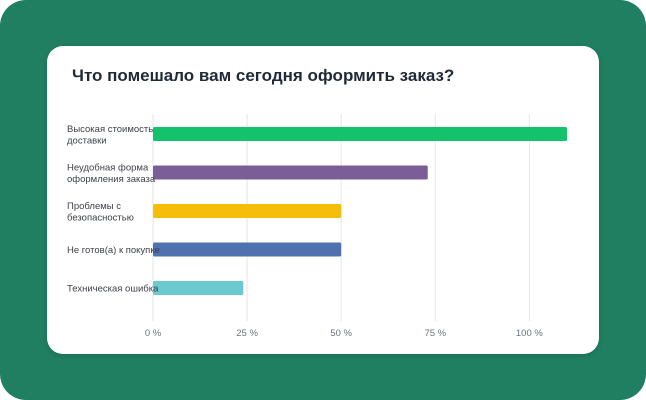 The height and width of the screenshot is (400, 646). I want to click on chart-title: Что помешало вам сегодня оформить заказ?, so click(263, 75).